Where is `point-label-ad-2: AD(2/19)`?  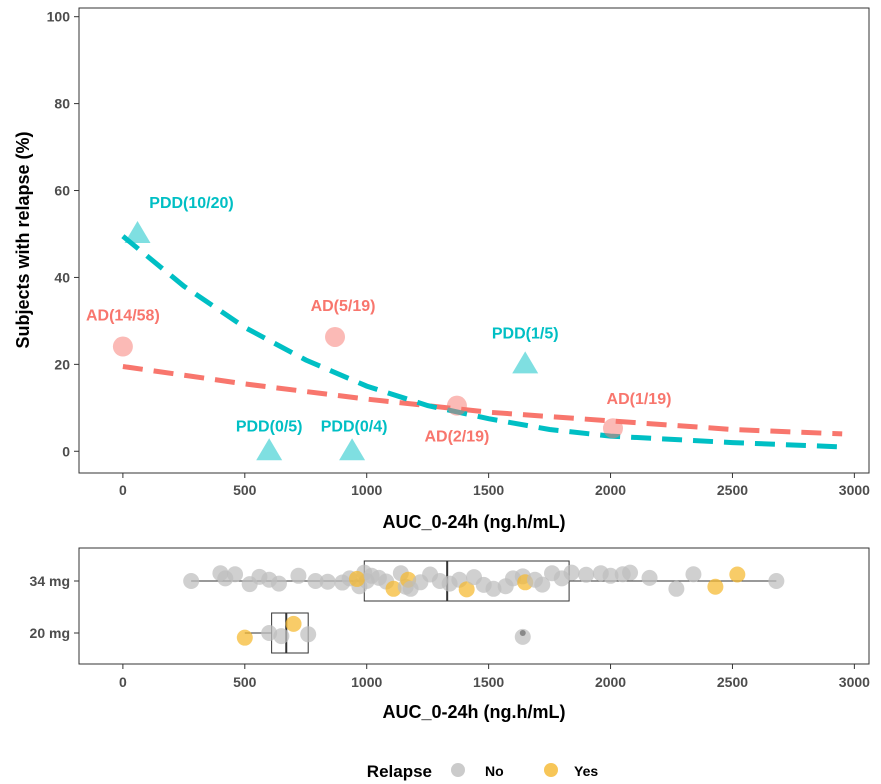 point-label-ad-2: AD(2/19) is located at coordinates (456, 437).